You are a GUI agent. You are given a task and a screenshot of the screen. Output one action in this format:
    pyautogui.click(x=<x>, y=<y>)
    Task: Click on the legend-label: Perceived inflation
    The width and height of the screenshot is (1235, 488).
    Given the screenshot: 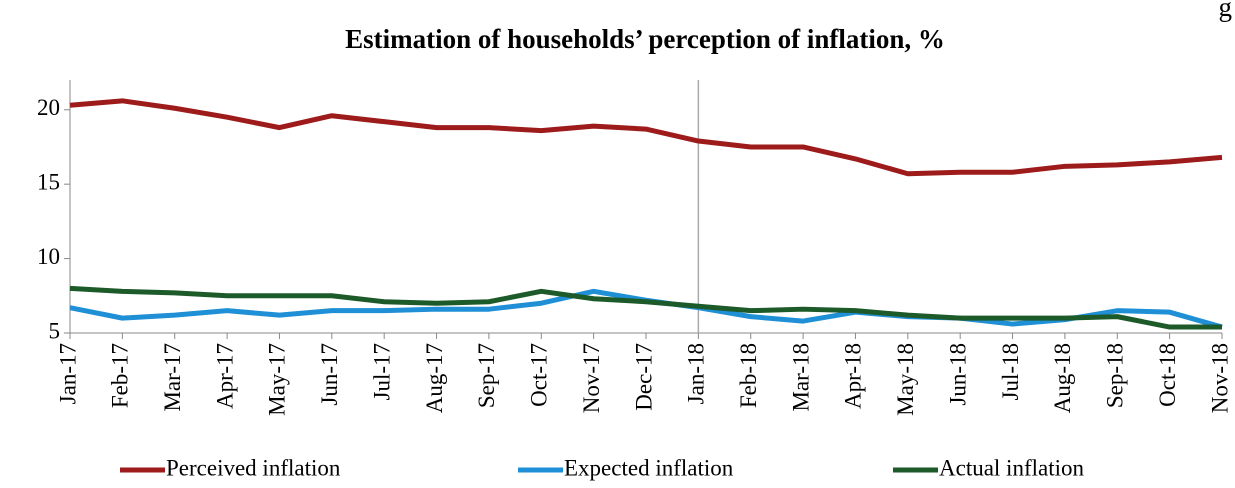 What is the action you would take?
    pyautogui.click(x=253, y=467)
    